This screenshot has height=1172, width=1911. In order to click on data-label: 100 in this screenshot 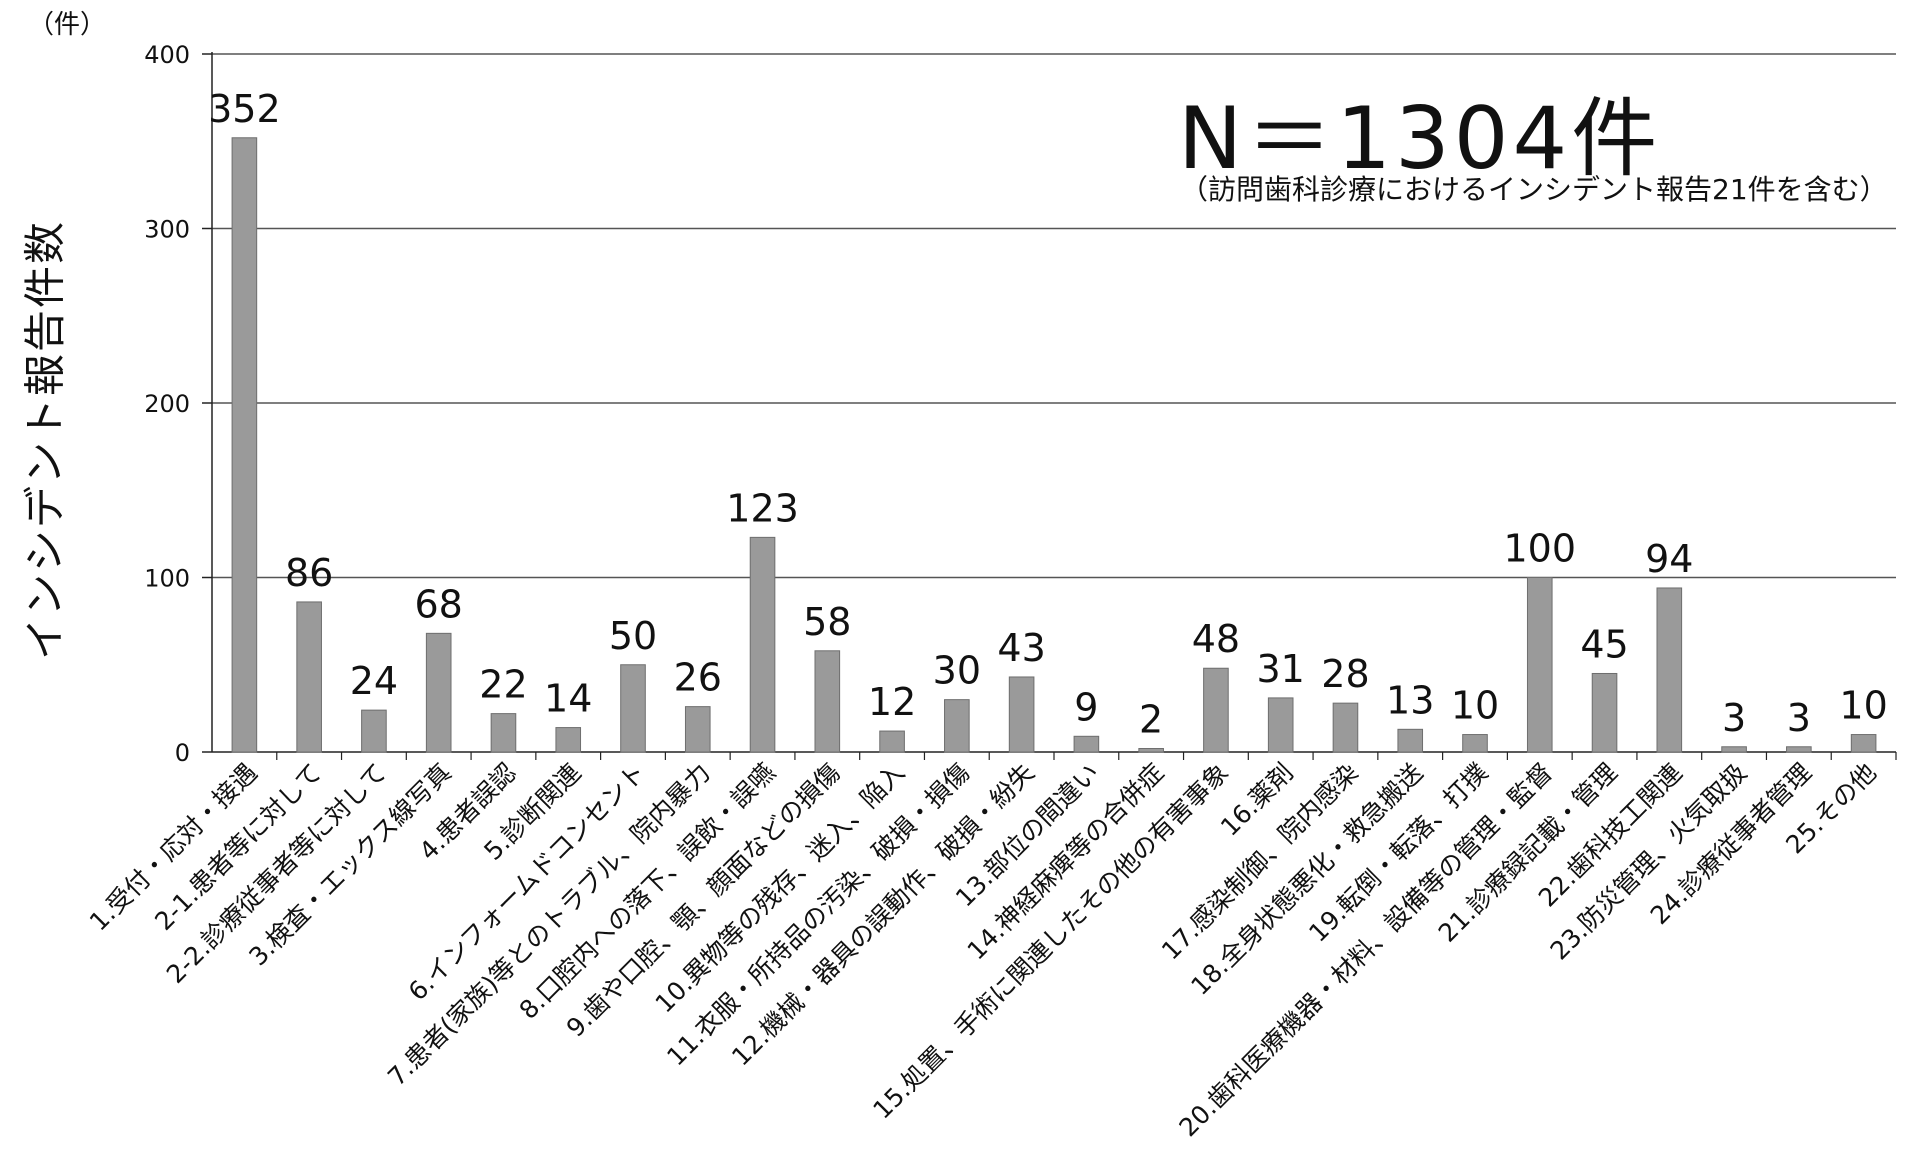, I will do `click(1540, 549)`.